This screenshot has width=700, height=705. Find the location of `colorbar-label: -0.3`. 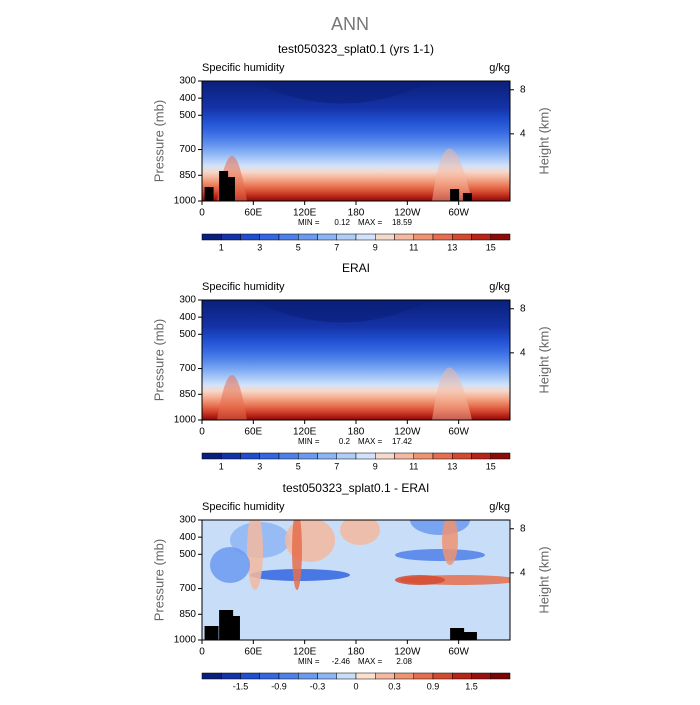

colorbar-label: -0.3 is located at coordinates (318, 686).